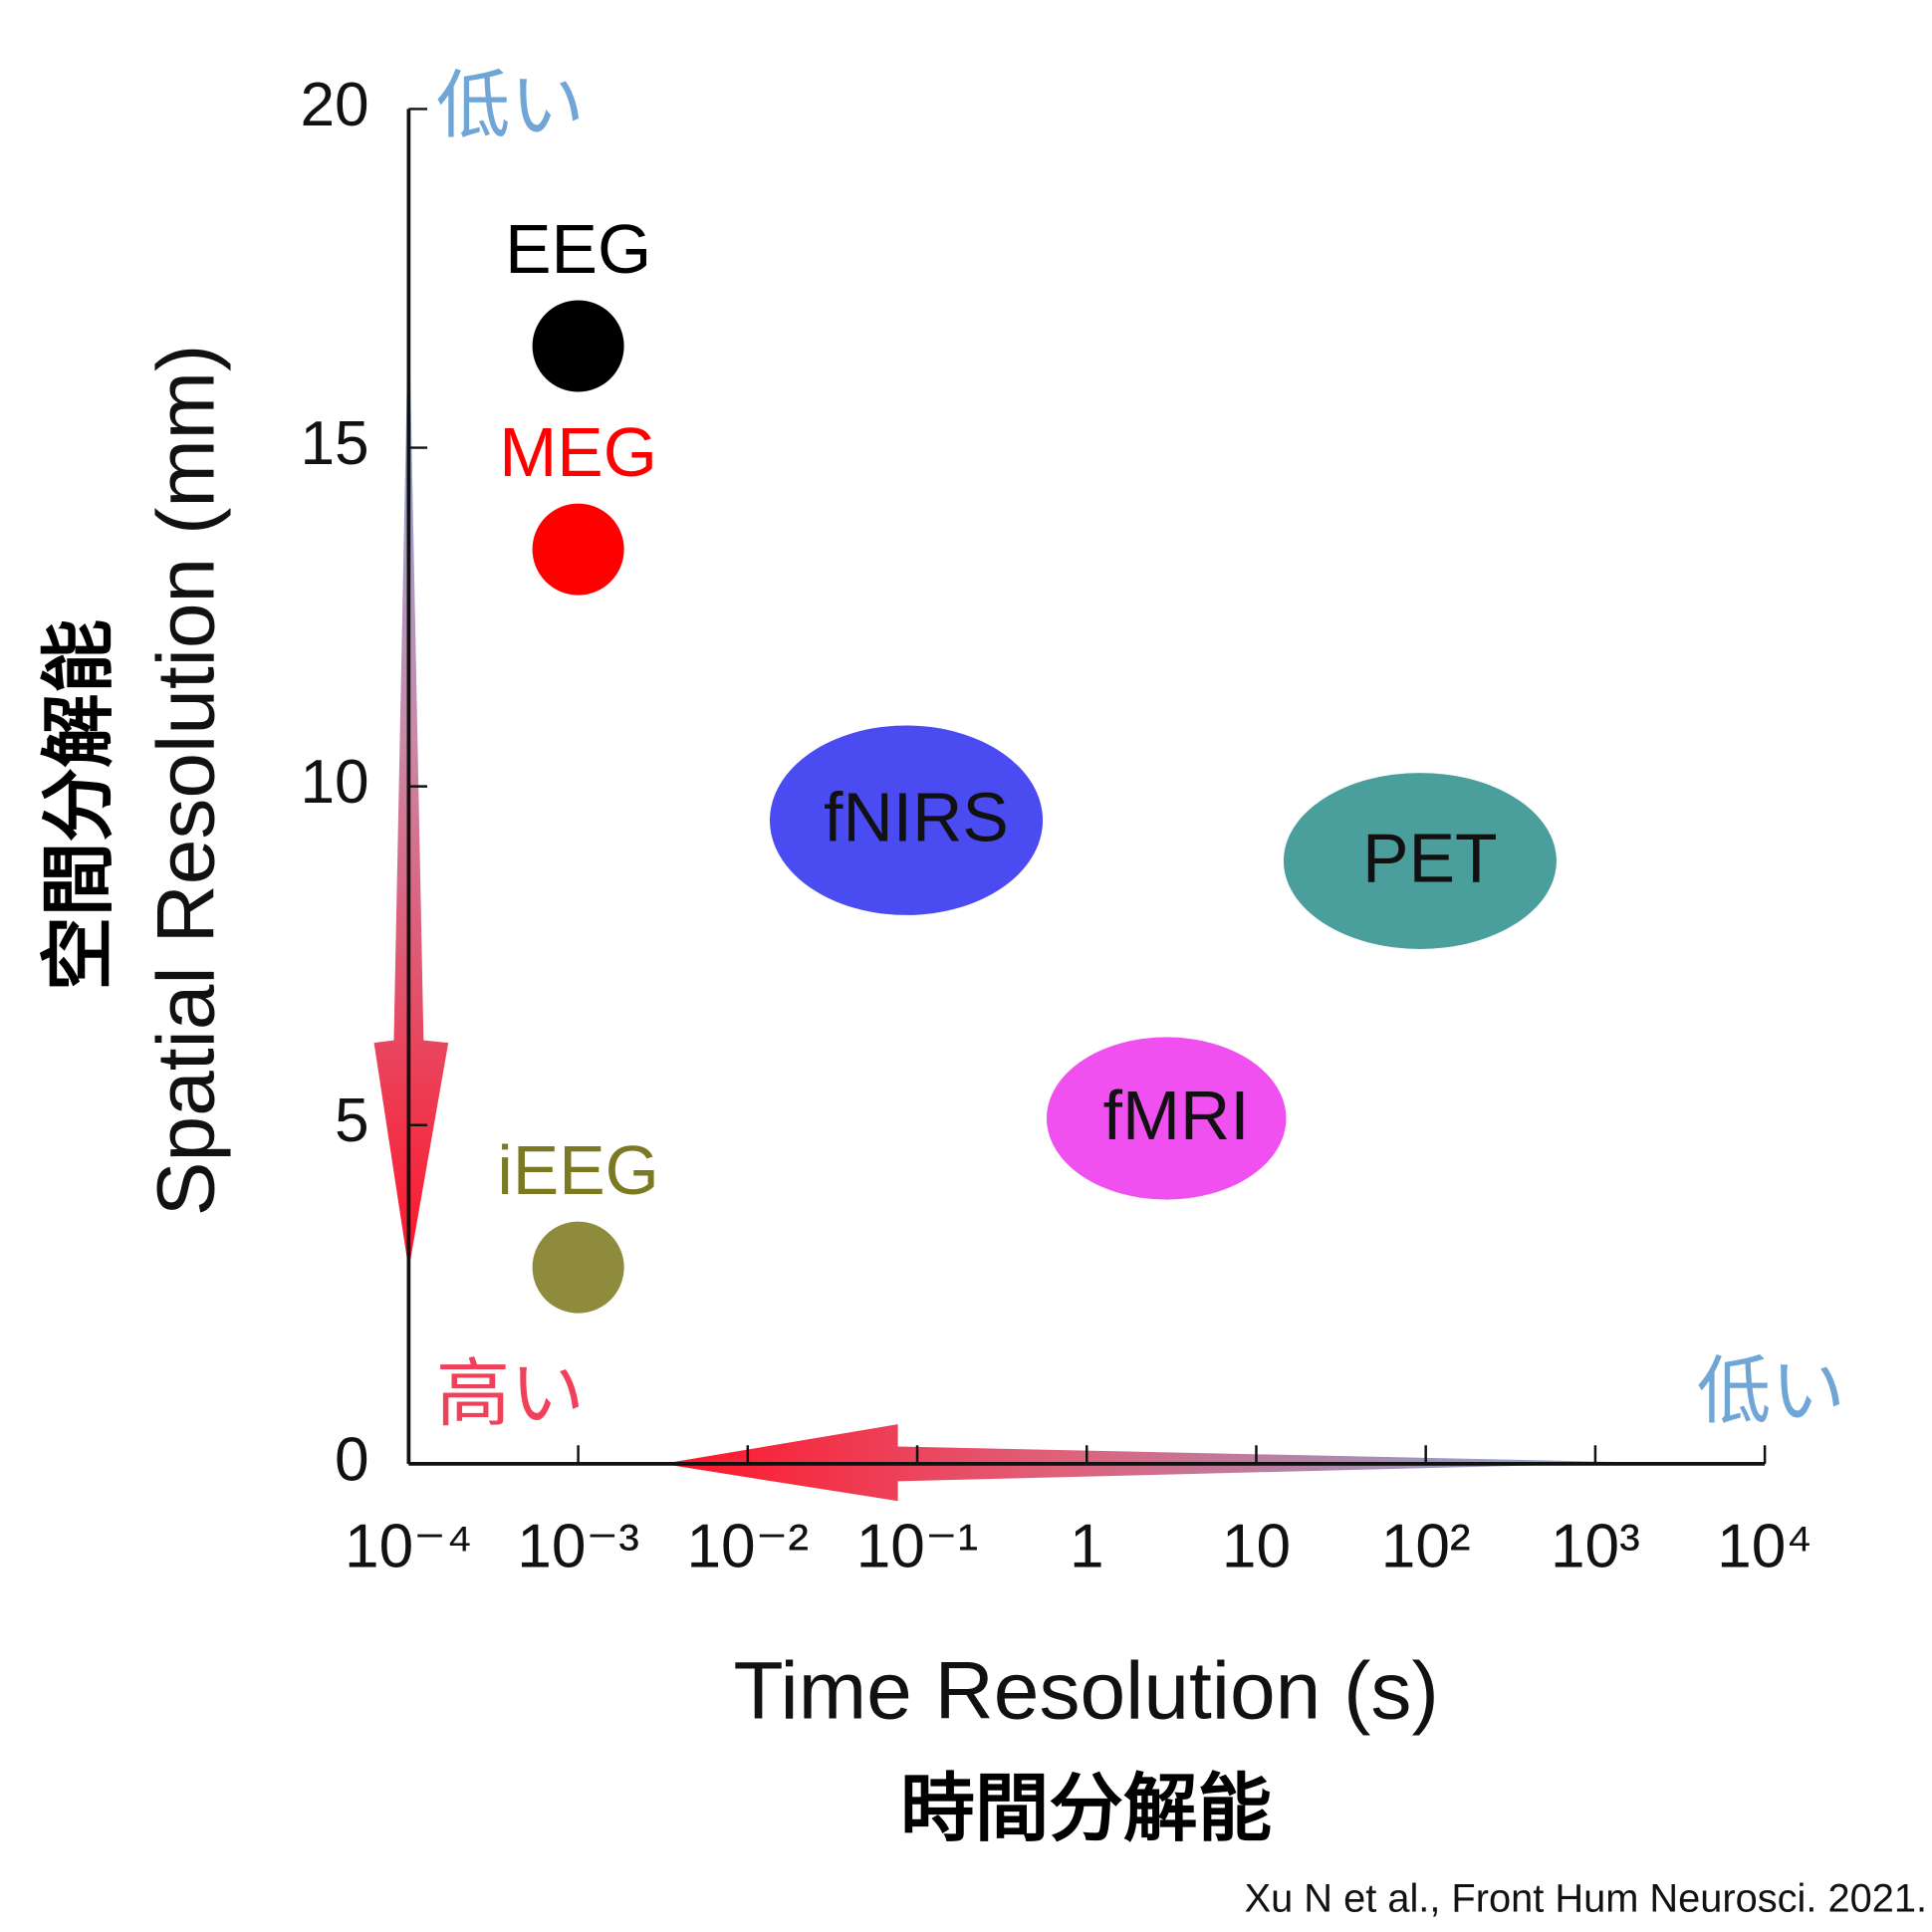 Image resolution: width=1932 pixels, height=1932 pixels. Describe the element at coordinates (1087, 1546) in the screenshot. I see `x-tick-label: 1` at that location.